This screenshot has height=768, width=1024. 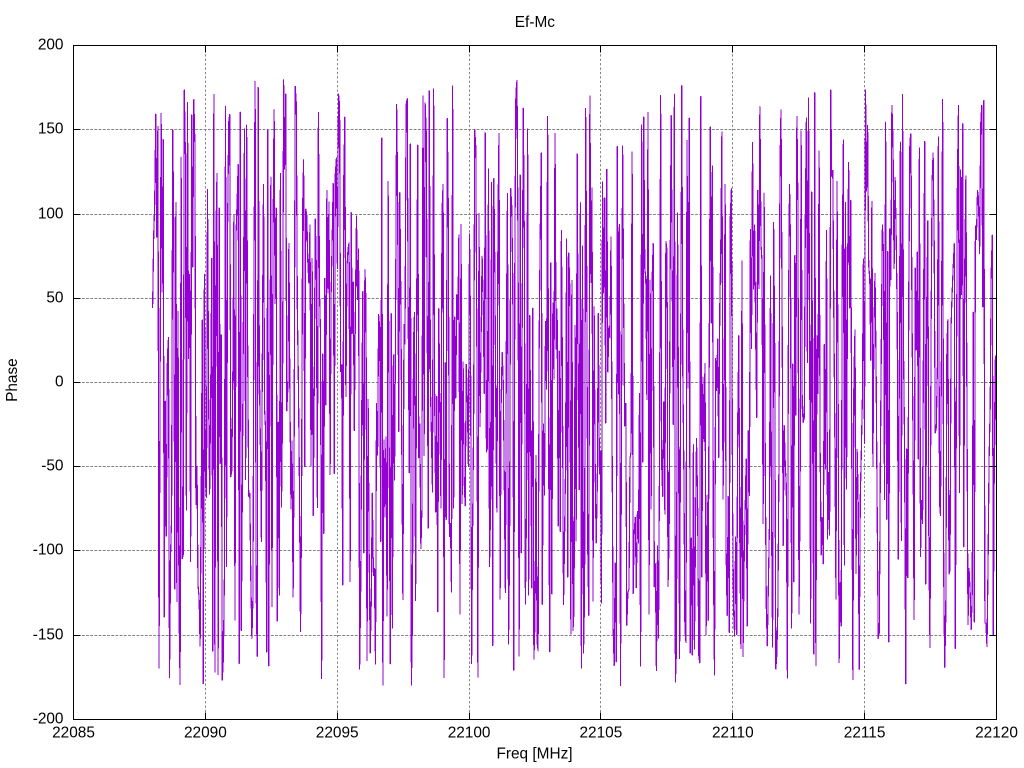 I want to click on svg-text: -200, so click(x=48, y=718).